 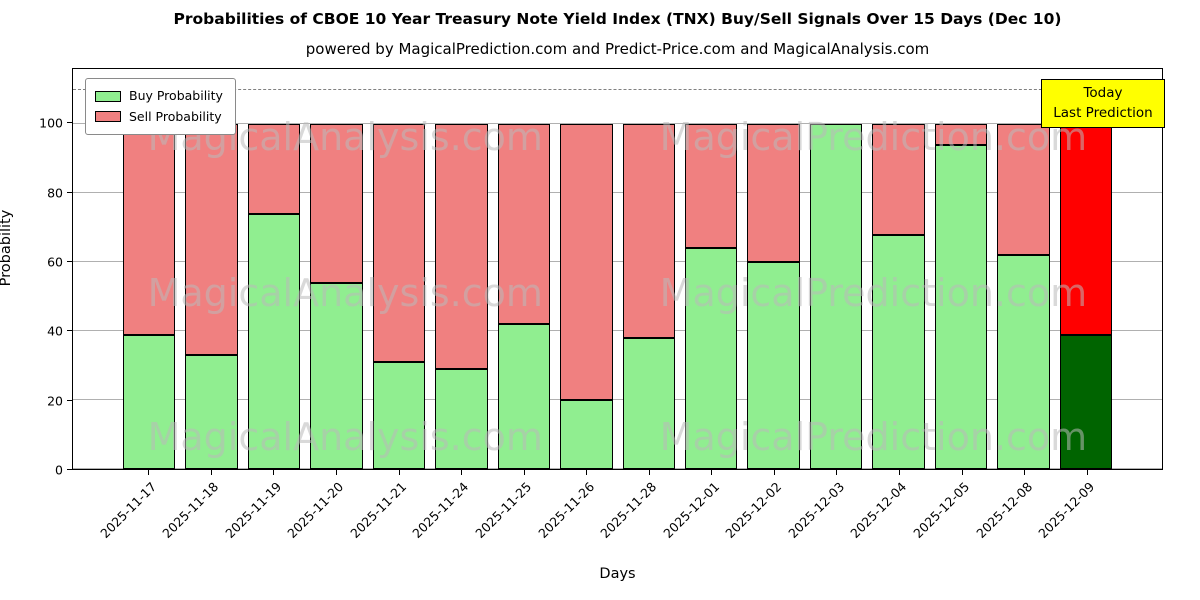 What do you see at coordinates (1103, 93) in the screenshot?
I see `today-annotation-line1: Today` at bounding box center [1103, 93].